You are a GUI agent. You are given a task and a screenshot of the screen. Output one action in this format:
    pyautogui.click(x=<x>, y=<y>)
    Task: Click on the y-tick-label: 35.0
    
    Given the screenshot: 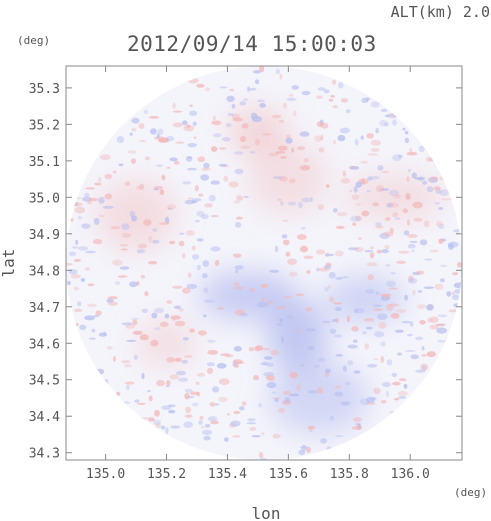 What is the action you would take?
    pyautogui.click(x=44, y=198)
    